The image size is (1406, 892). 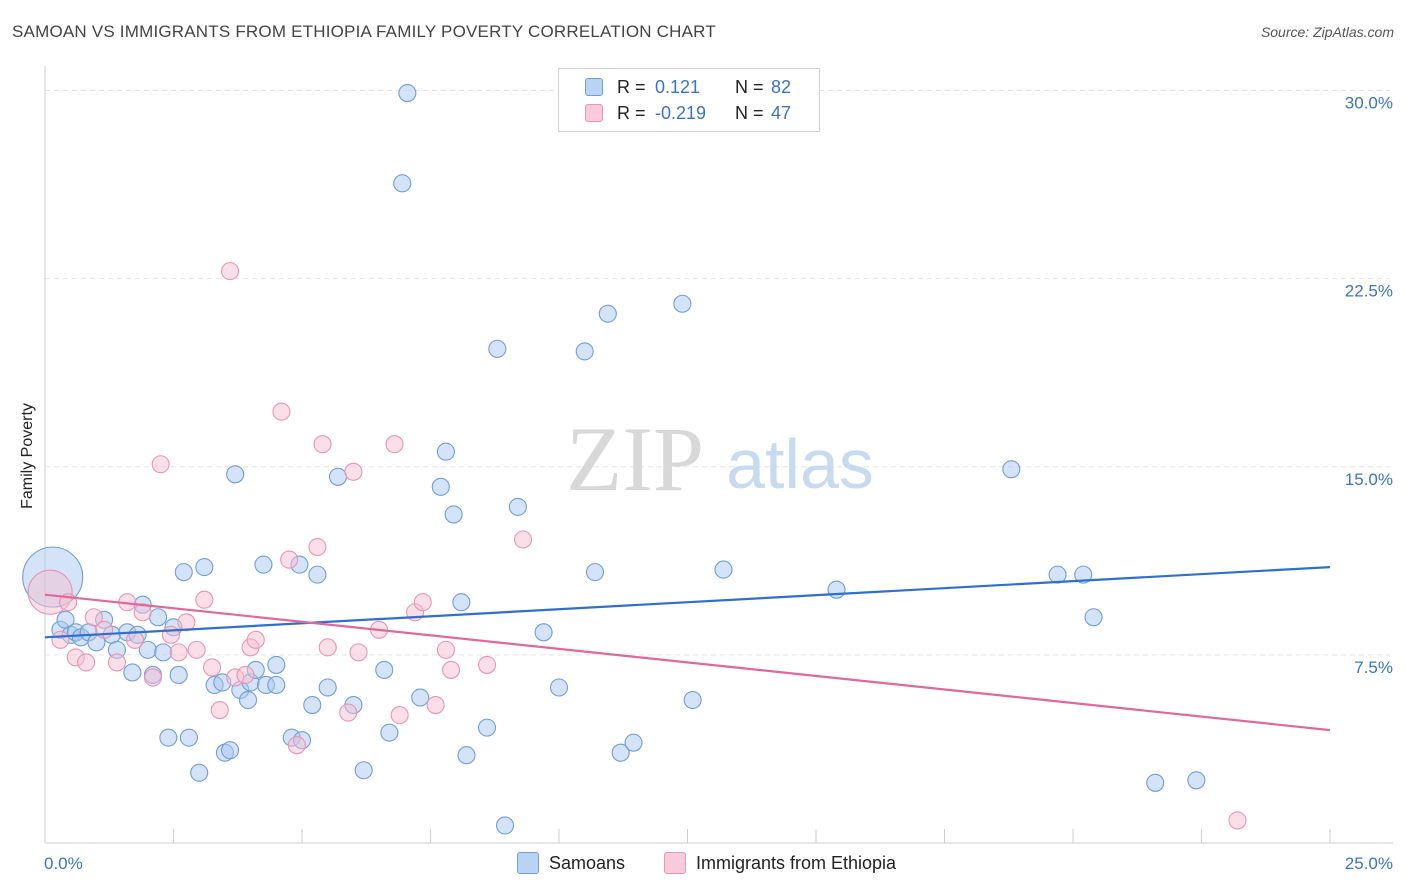 What do you see at coordinates (675, 863) in the screenshot?
I see `legend-swatch-ethiopia` at bounding box center [675, 863].